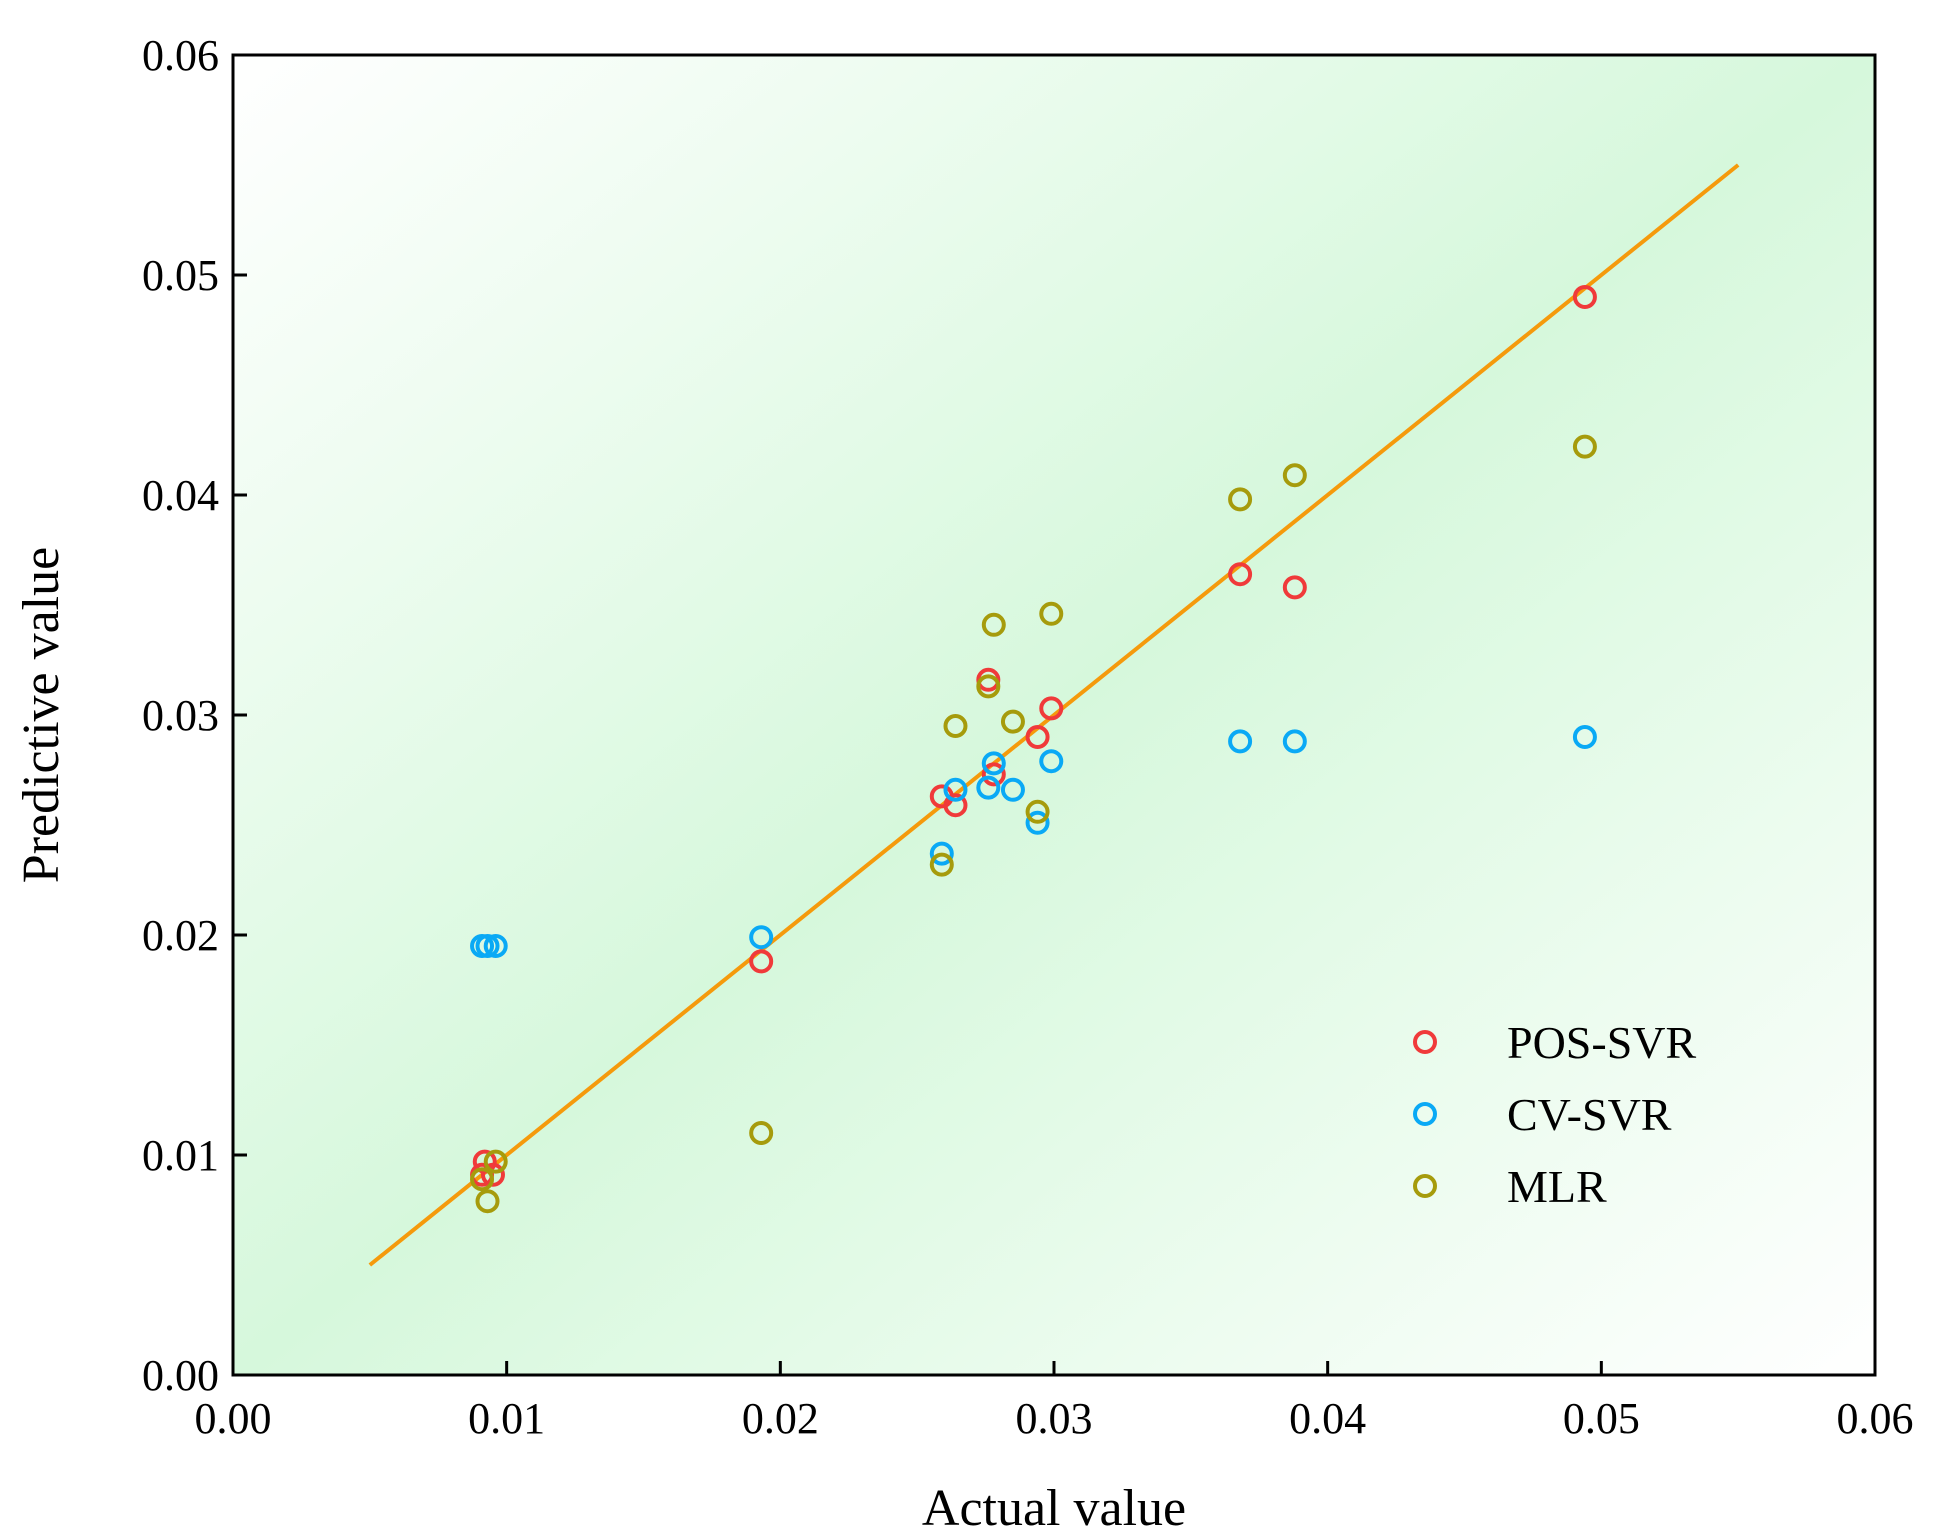  Describe the element at coordinates (180, 1375) in the screenshot. I see `y-tick-label: 0.00` at that location.